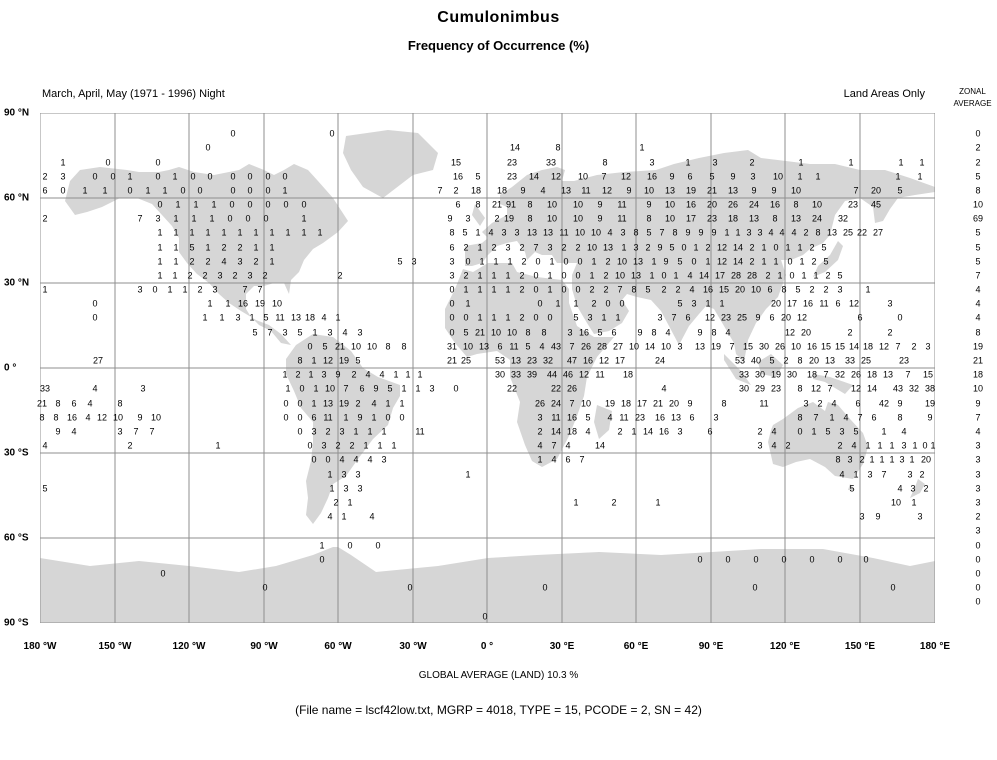 The width and height of the screenshot is (997, 760). Describe the element at coordinates (516, 374) in the screenshot. I see `data-value: 33` at that location.